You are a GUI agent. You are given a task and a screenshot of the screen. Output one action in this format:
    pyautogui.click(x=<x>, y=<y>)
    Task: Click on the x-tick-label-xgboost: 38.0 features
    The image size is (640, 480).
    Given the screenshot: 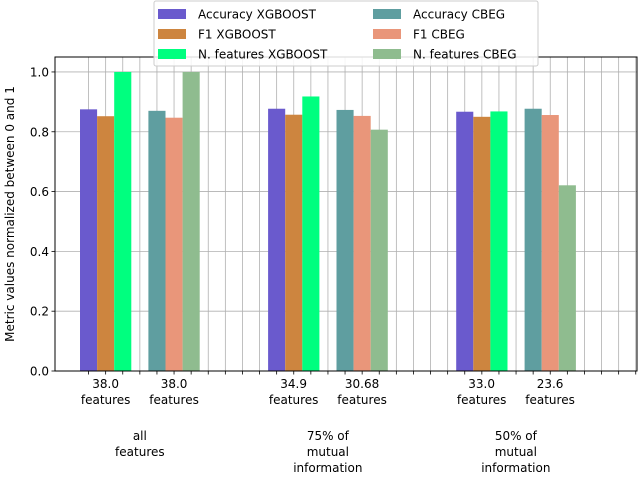 What is the action you would take?
    pyautogui.click(x=106, y=392)
    